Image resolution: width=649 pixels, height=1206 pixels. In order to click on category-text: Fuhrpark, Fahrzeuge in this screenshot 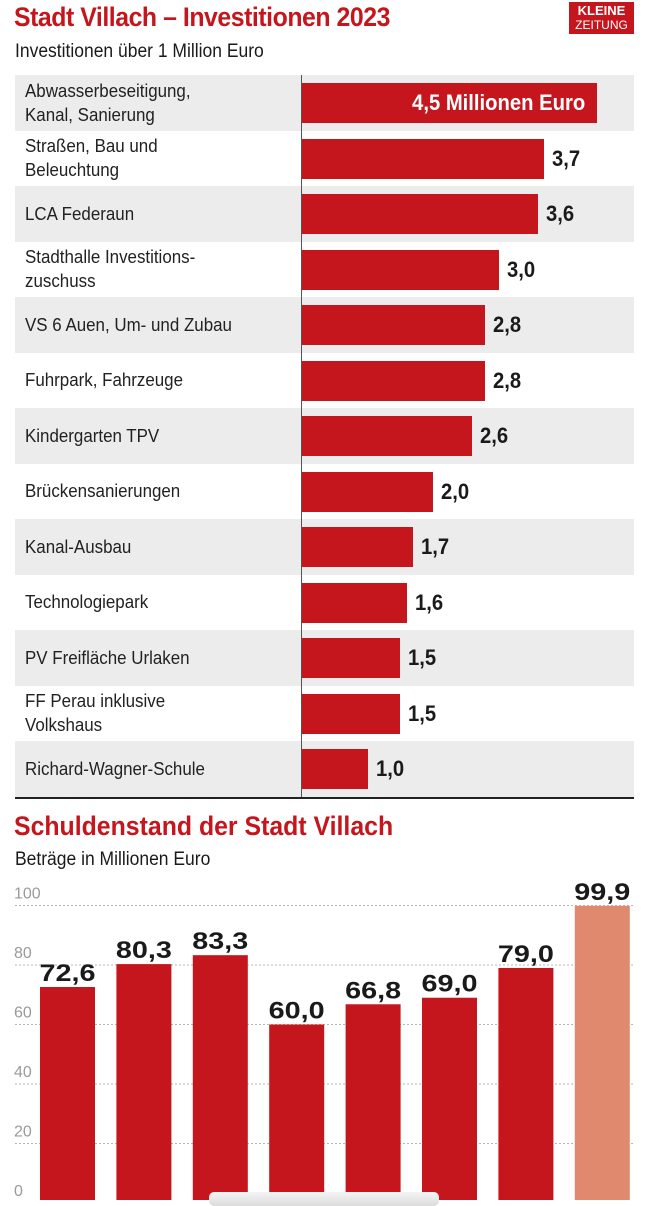, I will do `click(104, 380)`.